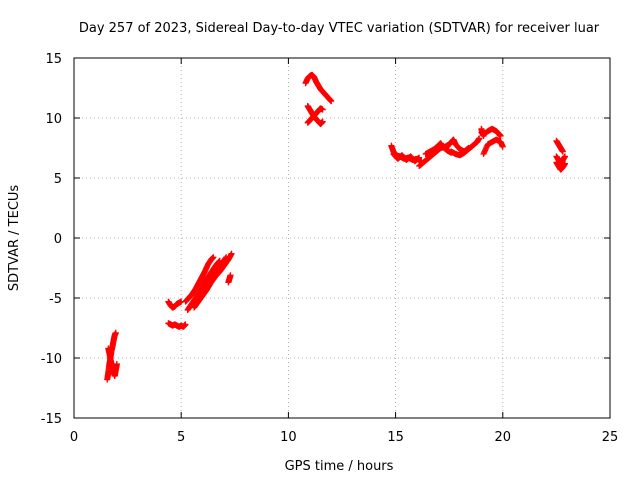 This screenshot has width=640, height=480. What do you see at coordinates (14, 238) in the screenshot?
I see `y-axis-label: SDTVAR / TECUs` at bounding box center [14, 238].